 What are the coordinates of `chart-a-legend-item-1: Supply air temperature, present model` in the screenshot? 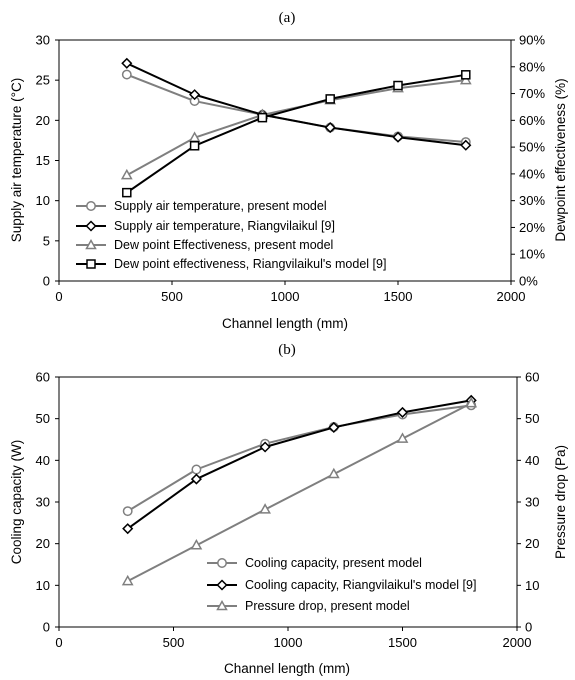 It's located at (201, 206).